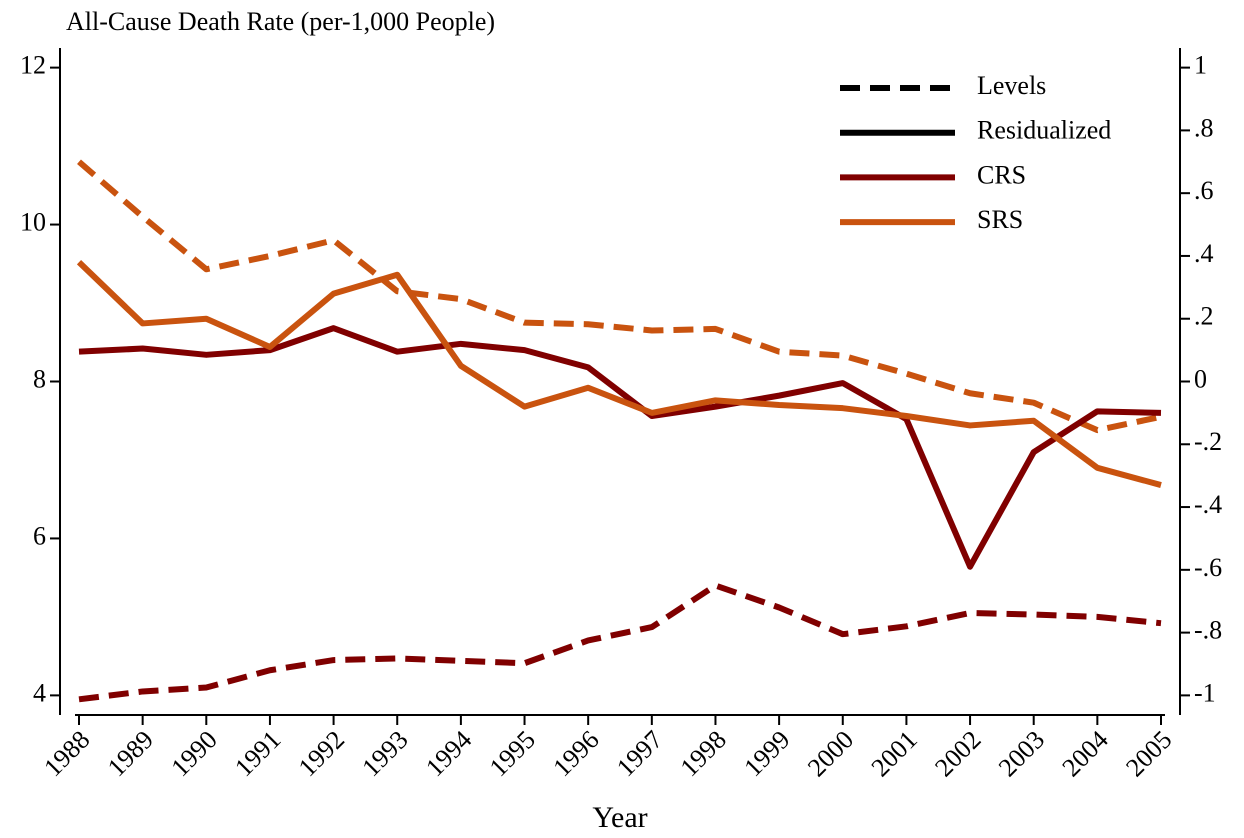  What do you see at coordinates (257, 753) in the screenshot?
I see `x-tick-label: 1991` at bounding box center [257, 753].